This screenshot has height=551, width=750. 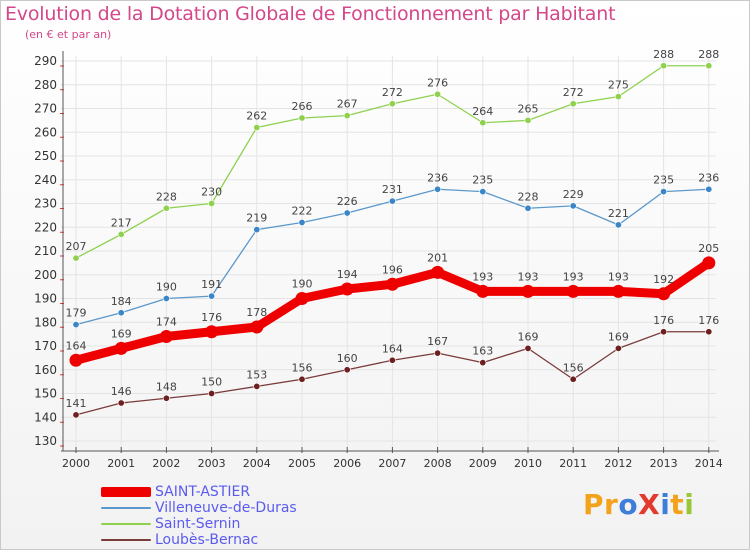 What do you see at coordinates (709, 463) in the screenshot?
I see `x-tick-label: 2014` at bounding box center [709, 463].